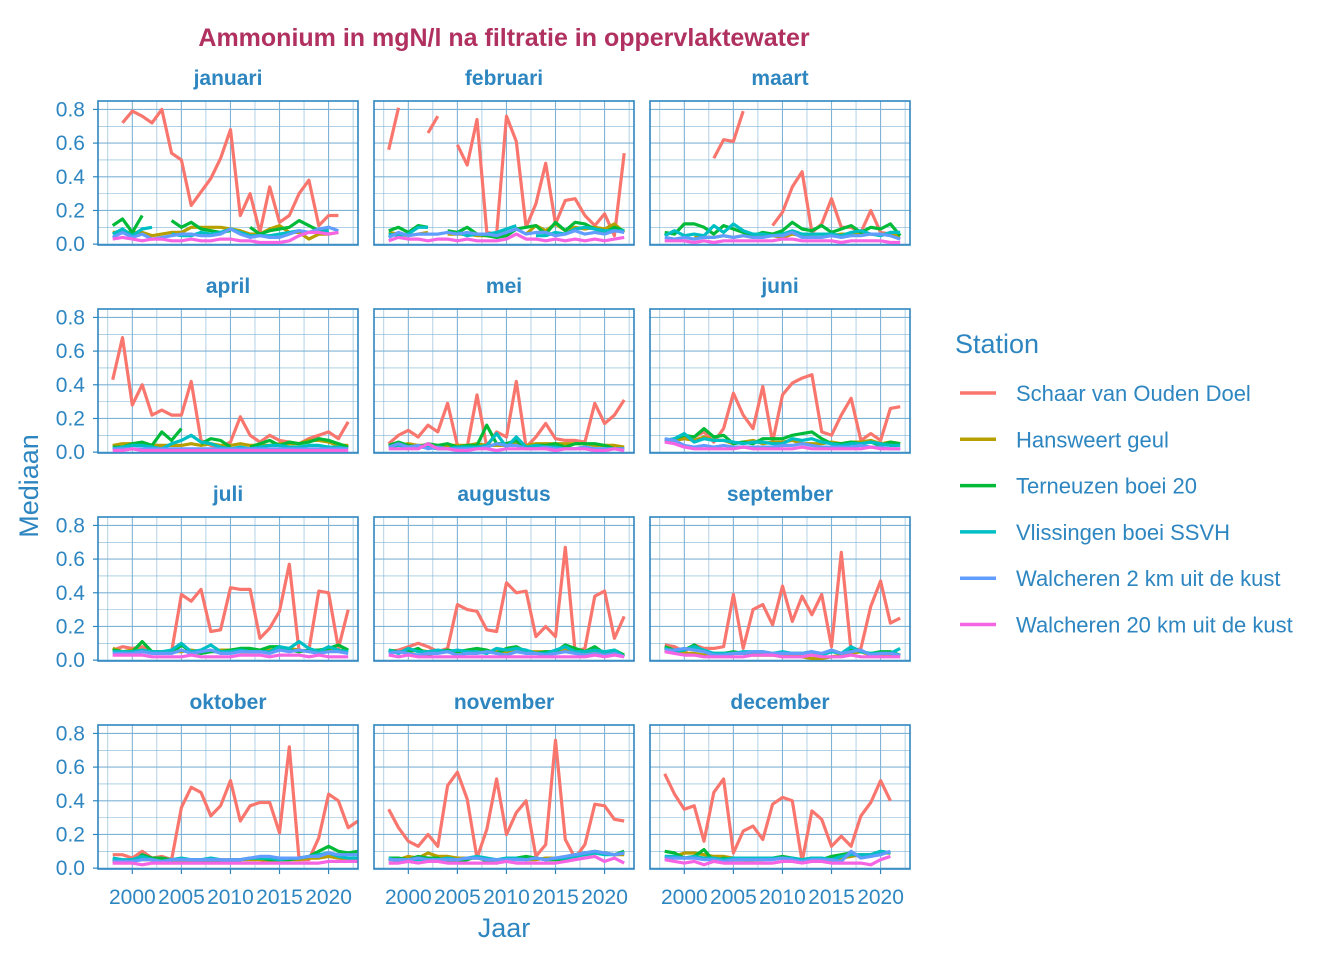 This screenshot has width=1344, height=960. Describe the element at coordinates (1154, 625) in the screenshot. I see `legend-label: Walcheren 20 km uit de kust` at that location.